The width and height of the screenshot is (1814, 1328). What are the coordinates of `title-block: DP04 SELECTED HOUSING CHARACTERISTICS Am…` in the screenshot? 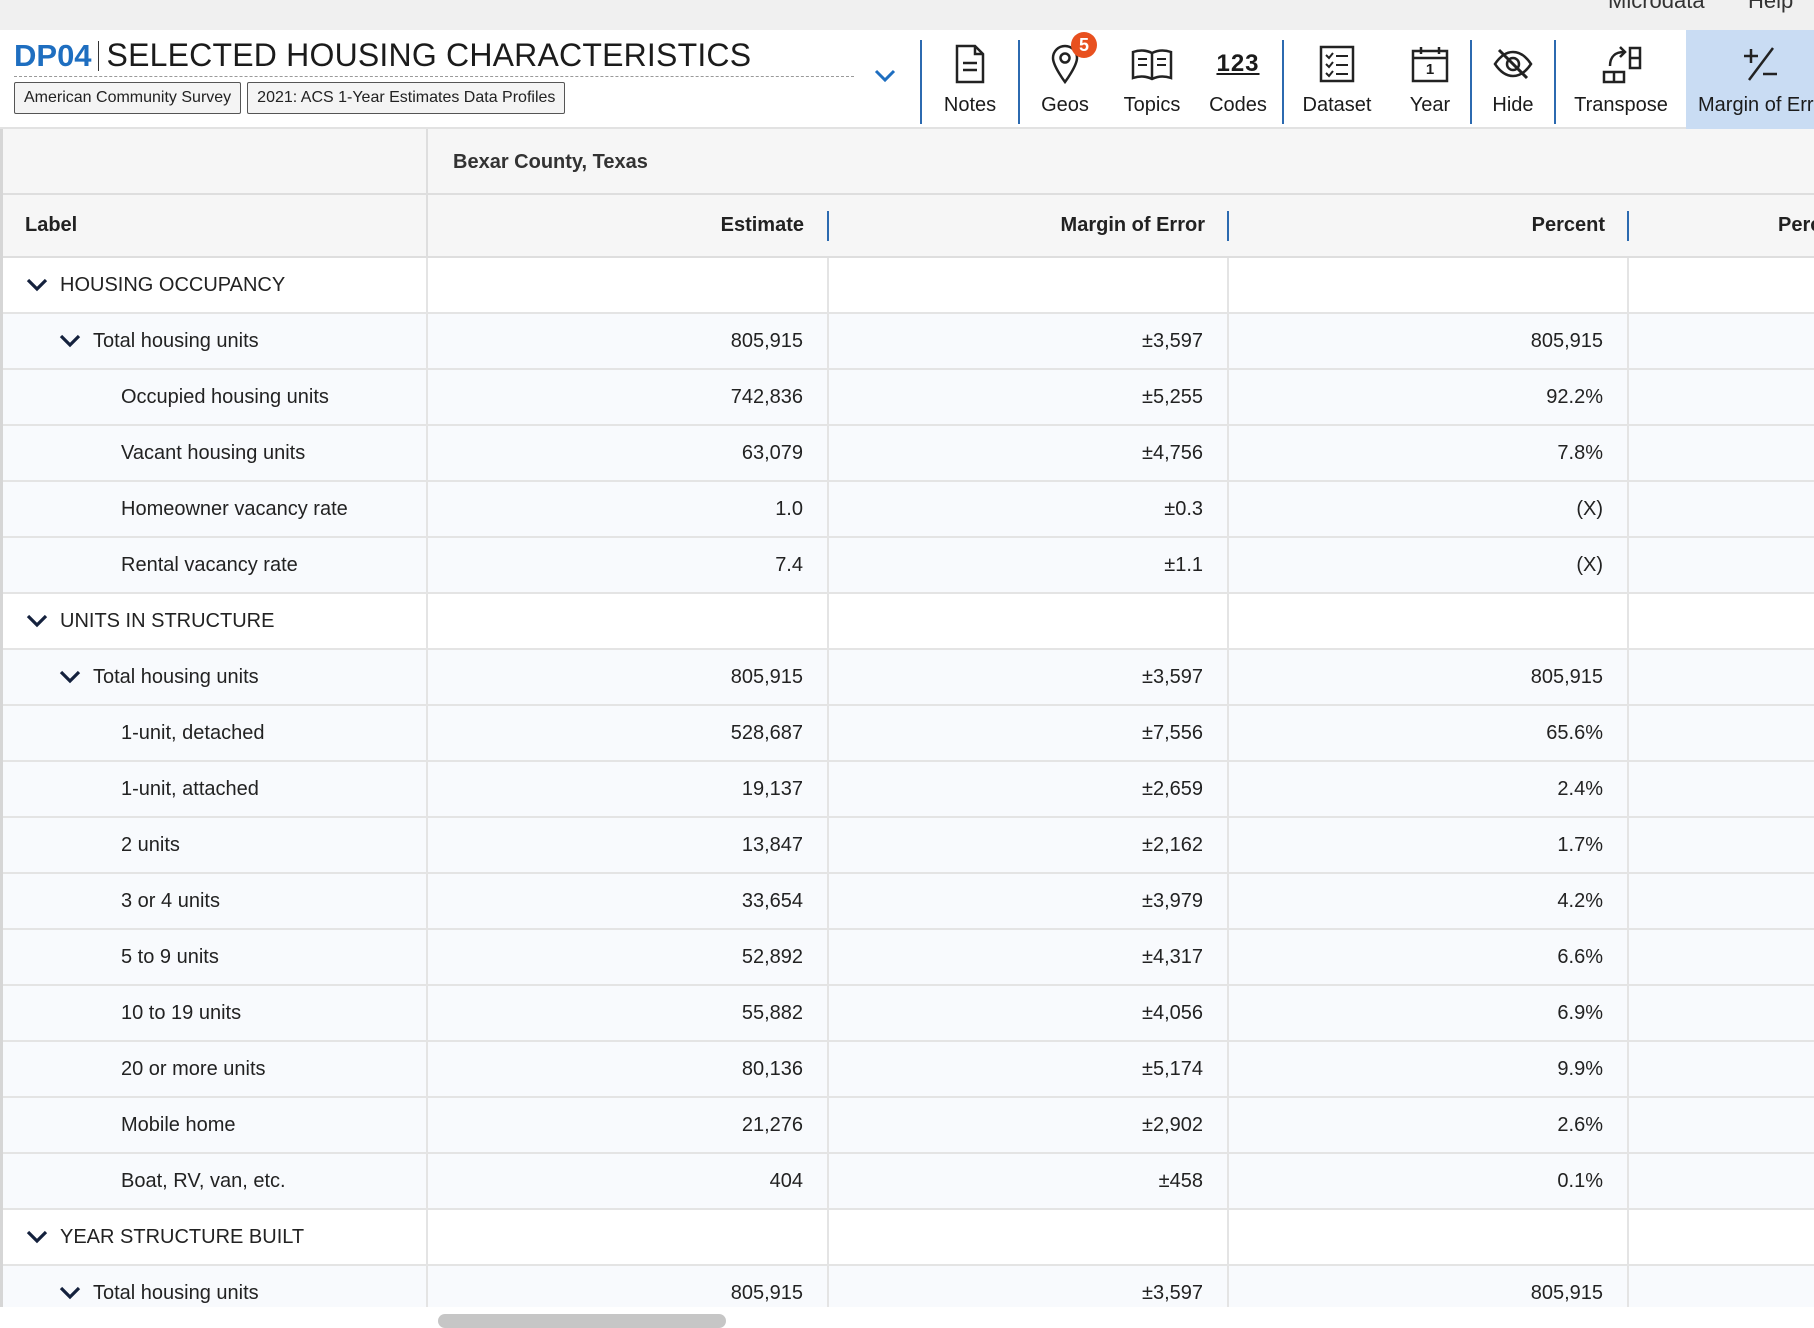 It's located at (434, 74).